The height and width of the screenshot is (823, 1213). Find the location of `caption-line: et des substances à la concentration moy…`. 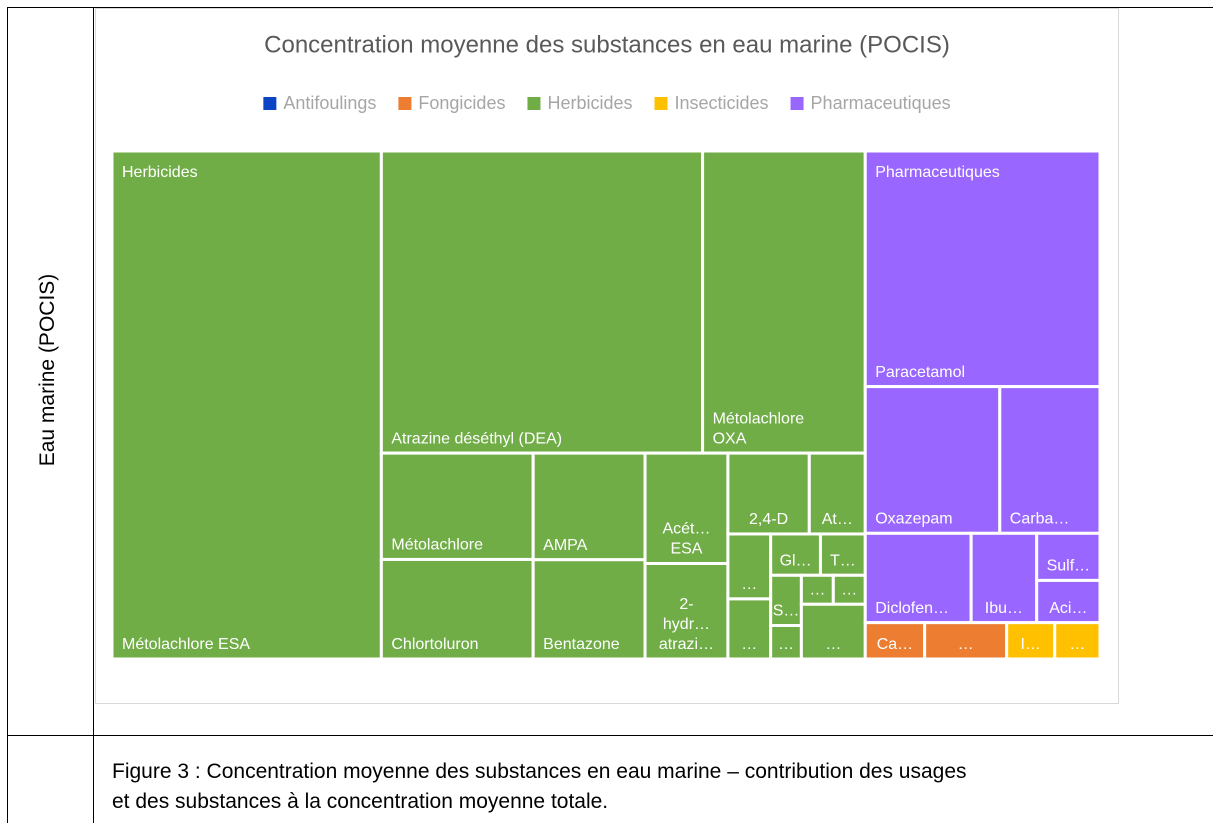

caption-line: et des substances à la concentration moy… is located at coordinates (360, 801).